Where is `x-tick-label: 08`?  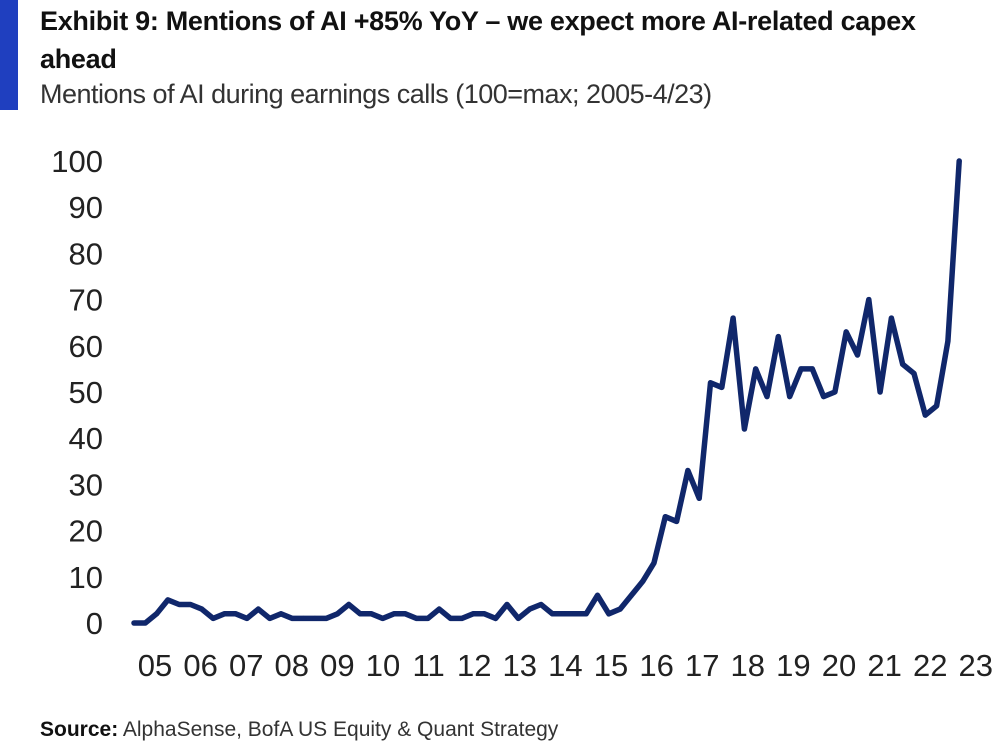 x-tick-label: 08 is located at coordinates (292, 665).